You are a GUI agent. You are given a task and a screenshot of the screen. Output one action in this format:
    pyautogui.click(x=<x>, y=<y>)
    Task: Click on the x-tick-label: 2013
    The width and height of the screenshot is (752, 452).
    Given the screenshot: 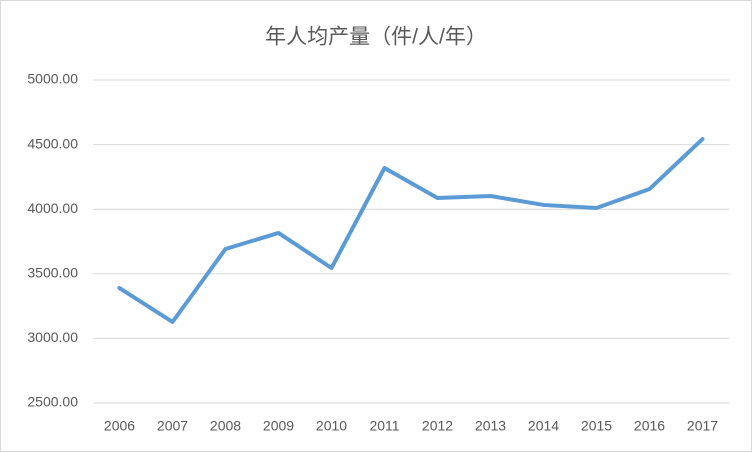 What is the action you would take?
    pyautogui.click(x=490, y=426)
    